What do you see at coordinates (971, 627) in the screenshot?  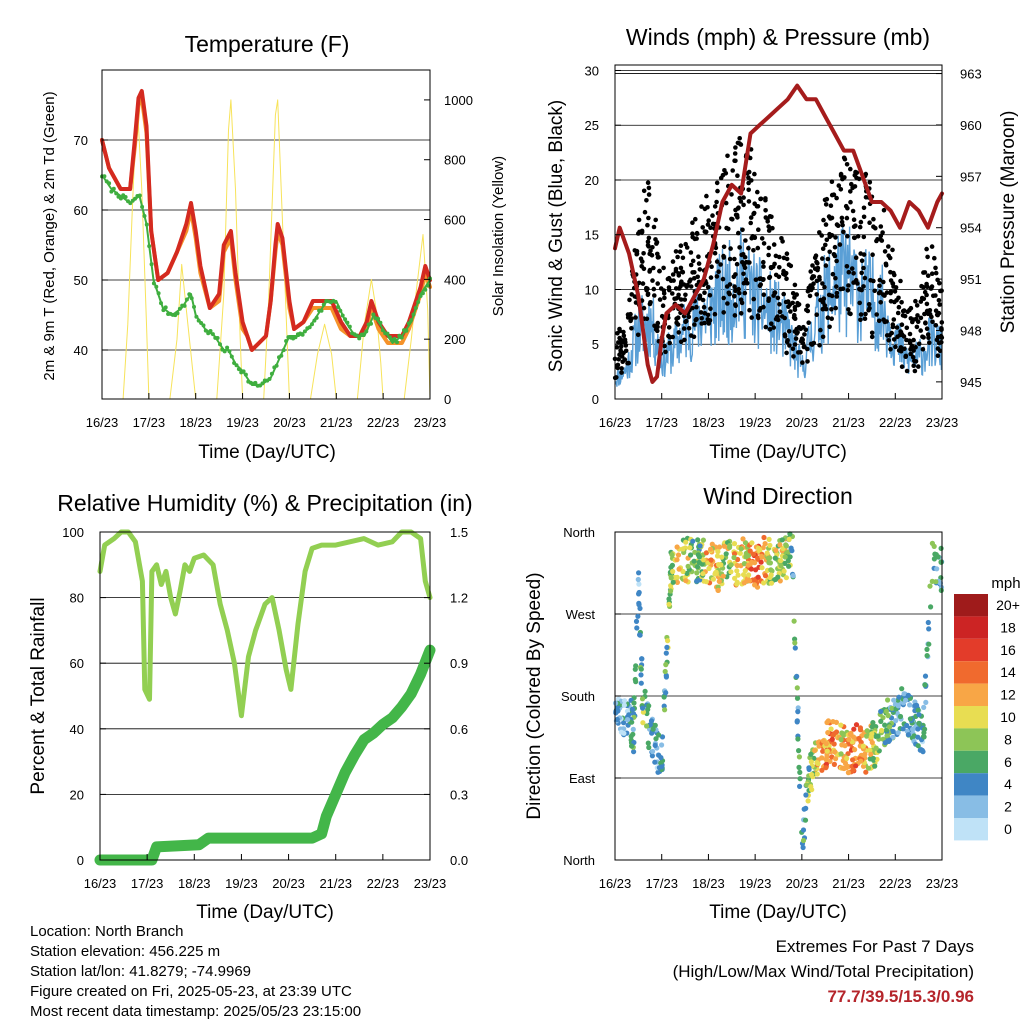 I see `legend-swatch` at bounding box center [971, 627].